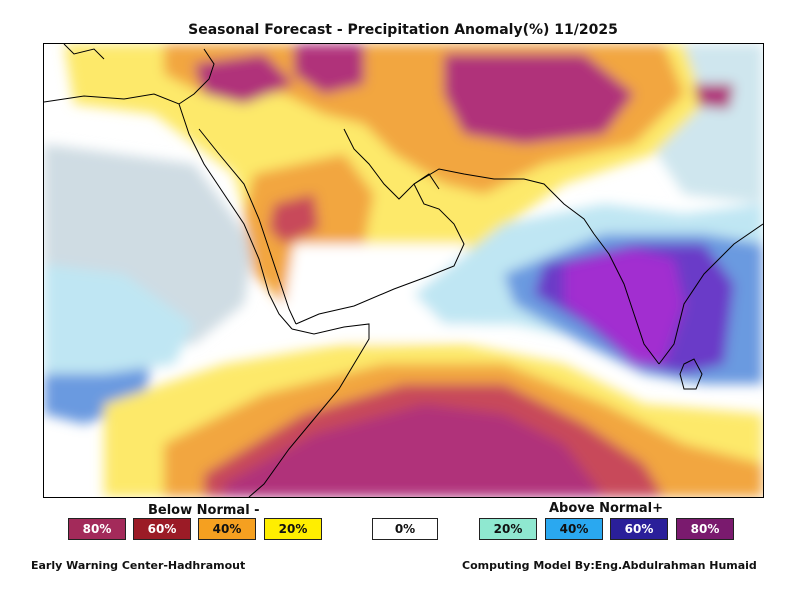  I want to click on coastline-red-sea-west, so click(235, 216).